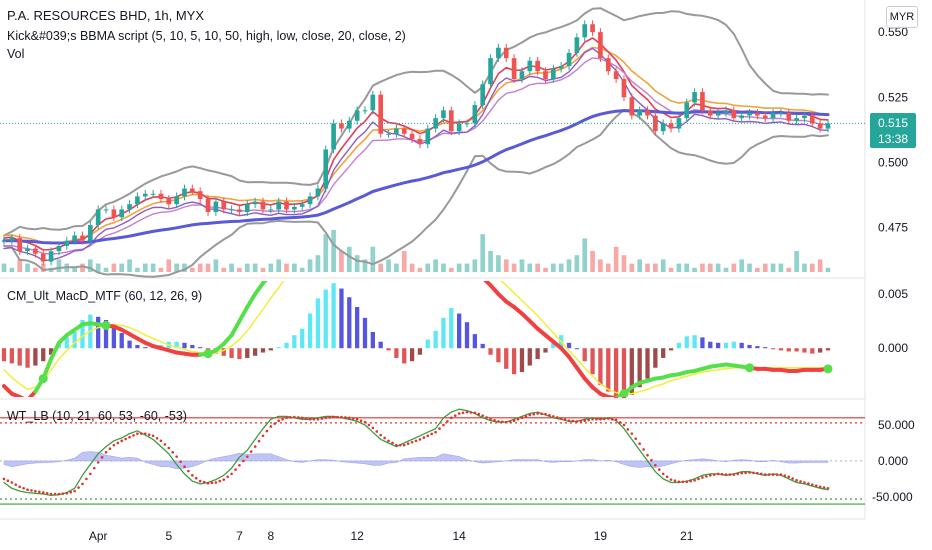 This screenshot has height=550, width=932. I want to click on macd-legend: CM_Ult_MacD_MTF (60, 12, 26, 9), so click(105, 296).